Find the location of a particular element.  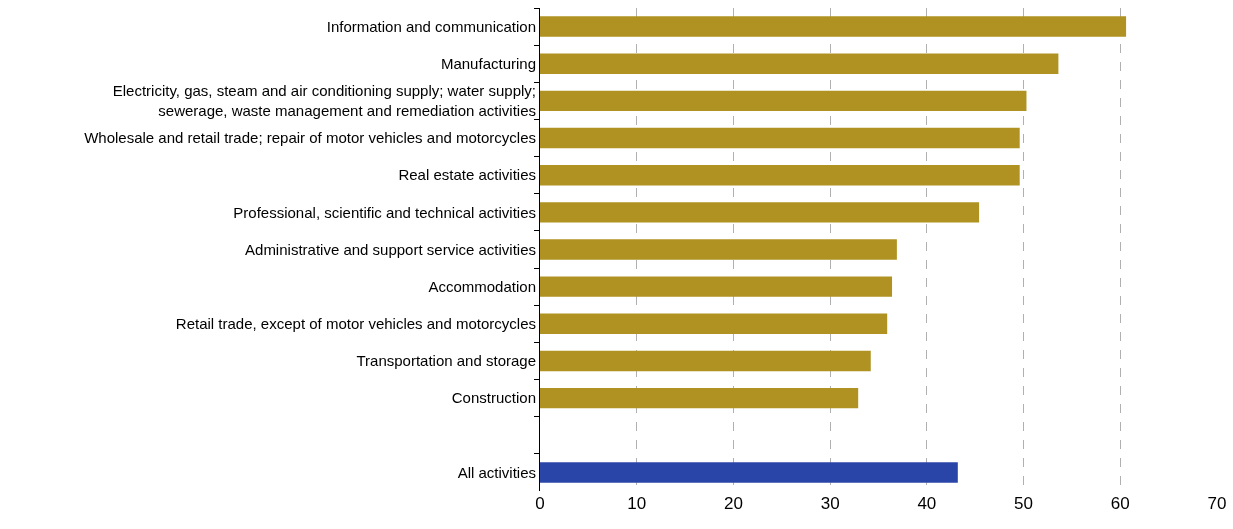

y-tick-label: Retail trade, except of motor vehicles and motorcycles is located at coordinates (355, 324).